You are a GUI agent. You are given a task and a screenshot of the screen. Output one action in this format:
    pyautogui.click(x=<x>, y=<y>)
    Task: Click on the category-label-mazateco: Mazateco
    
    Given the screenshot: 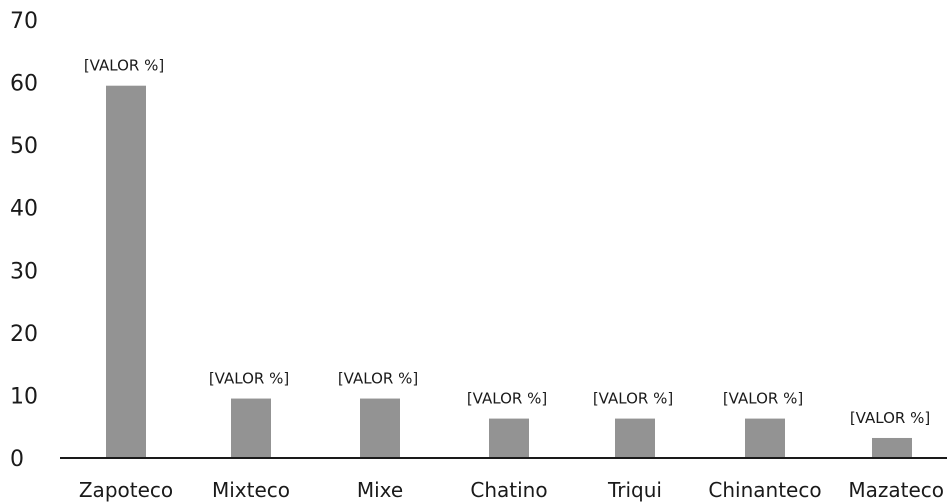 What is the action you would take?
    pyautogui.click(x=896, y=490)
    